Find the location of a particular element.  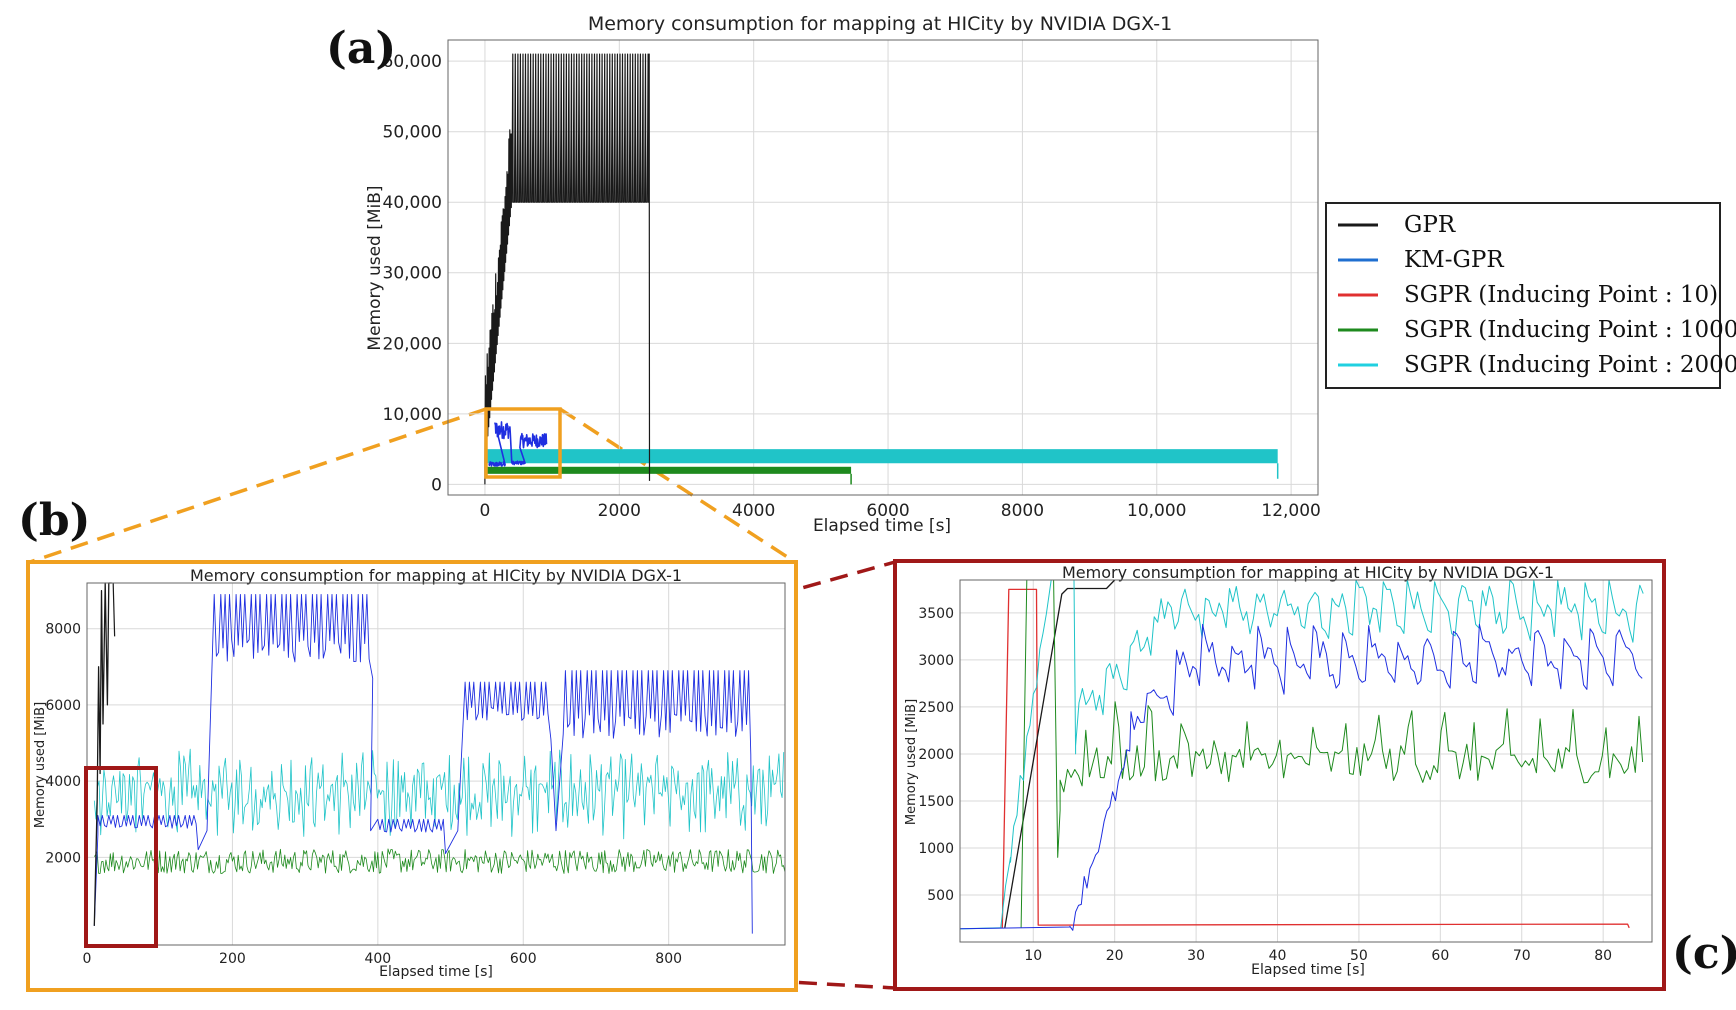

panel-c-ytick-label: 1500 is located at coordinates (936, 802).